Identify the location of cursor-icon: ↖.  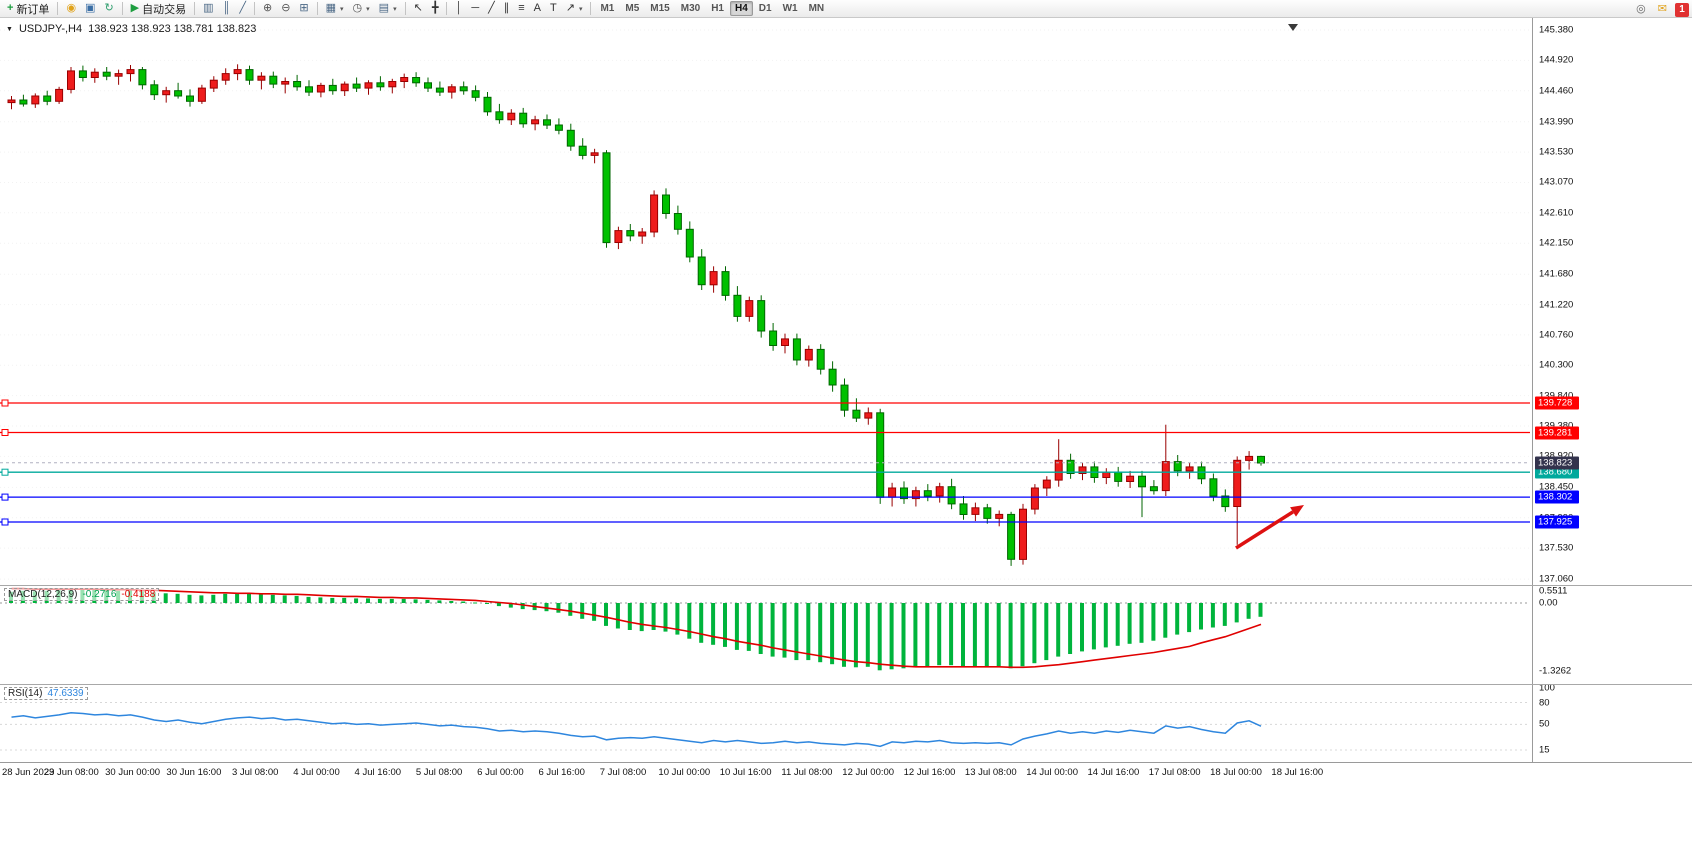
(418, 8).